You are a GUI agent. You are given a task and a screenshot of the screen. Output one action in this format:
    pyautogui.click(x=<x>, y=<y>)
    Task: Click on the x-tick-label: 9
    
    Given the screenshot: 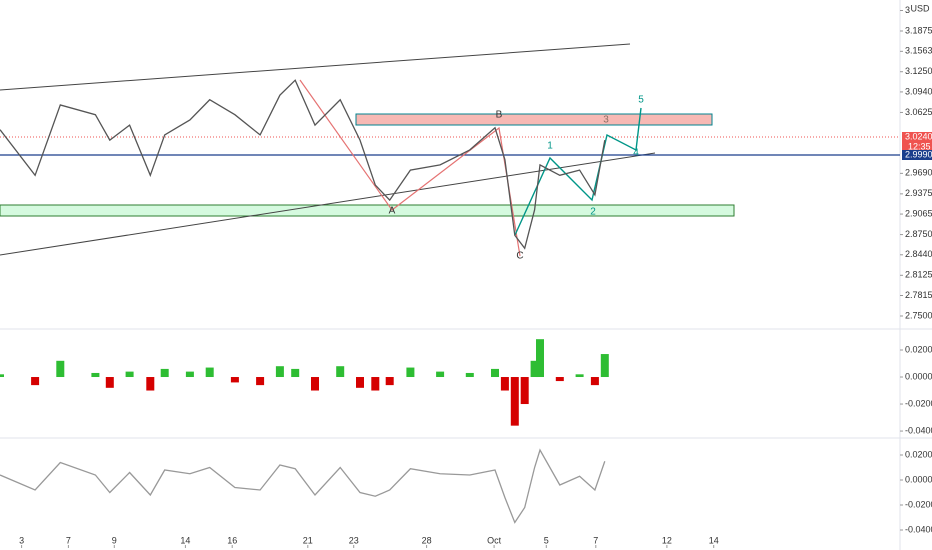 What is the action you would take?
    pyautogui.click(x=114, y=540)
    